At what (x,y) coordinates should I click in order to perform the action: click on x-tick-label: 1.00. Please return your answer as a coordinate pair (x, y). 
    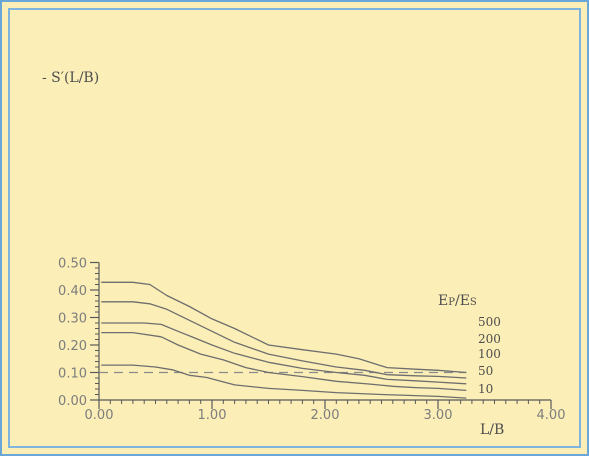
    Looking at the image, I should click on (212, 415).